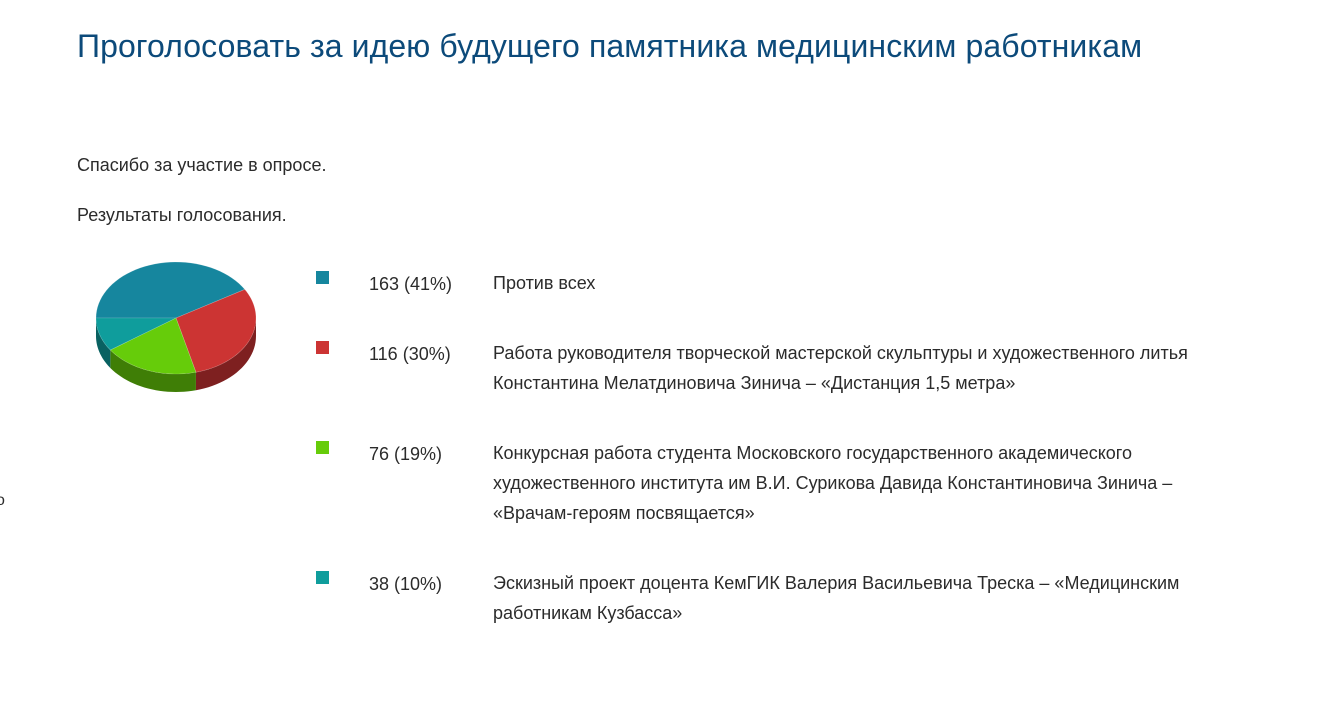  Describe the element at coordinates (2, 500) in the screenshot. I see `clipped-edge-text: о` at that location.